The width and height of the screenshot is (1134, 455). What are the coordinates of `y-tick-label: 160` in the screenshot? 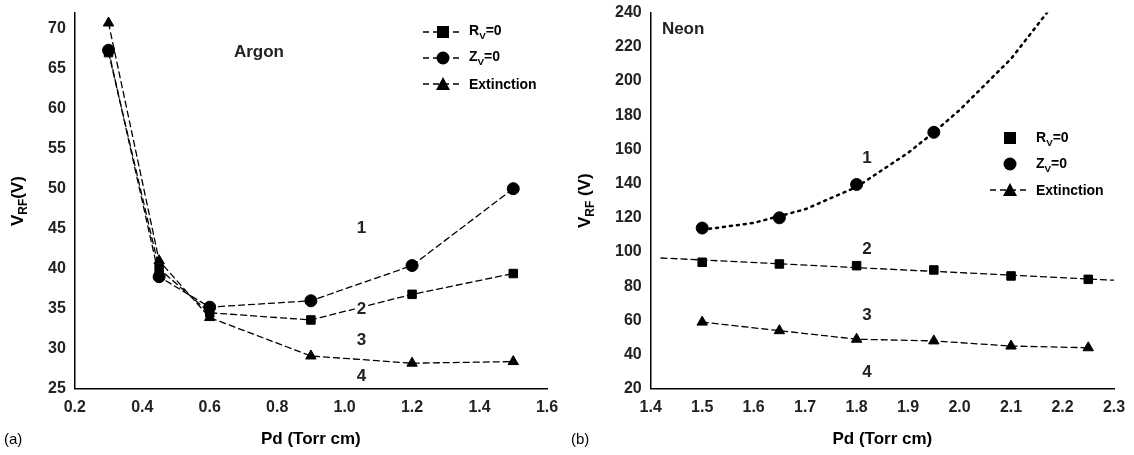 It's located at (628, 148).